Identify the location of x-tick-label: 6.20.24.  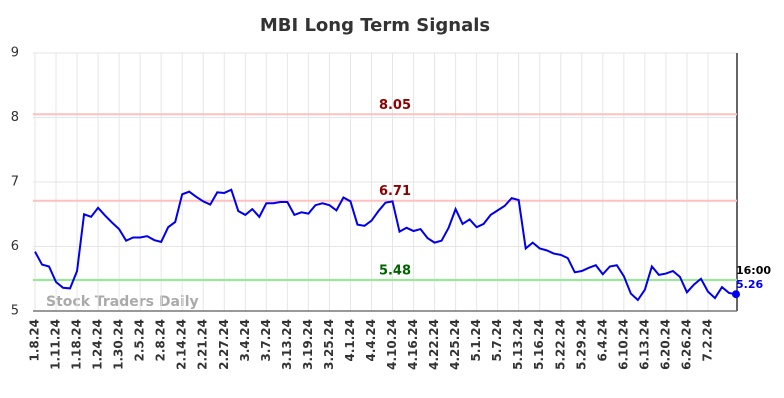
(665, 344).